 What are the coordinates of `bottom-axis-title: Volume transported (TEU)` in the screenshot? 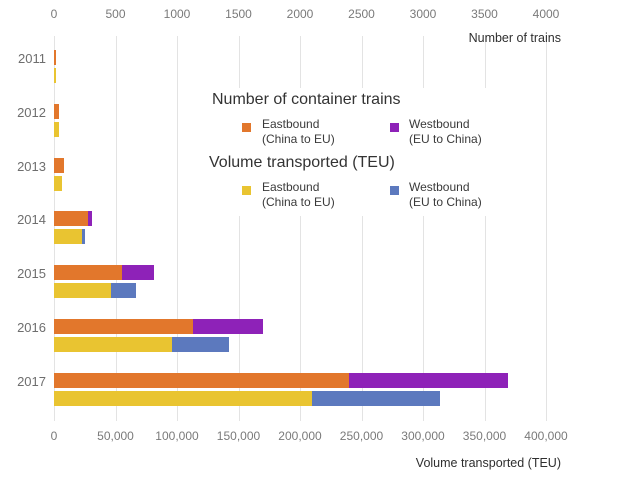 It's located at (488, 463).